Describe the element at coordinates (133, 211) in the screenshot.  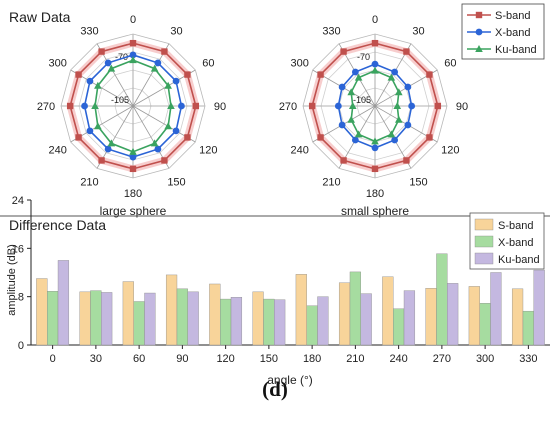
I see `large-sphere-title: large sphere` at that location.